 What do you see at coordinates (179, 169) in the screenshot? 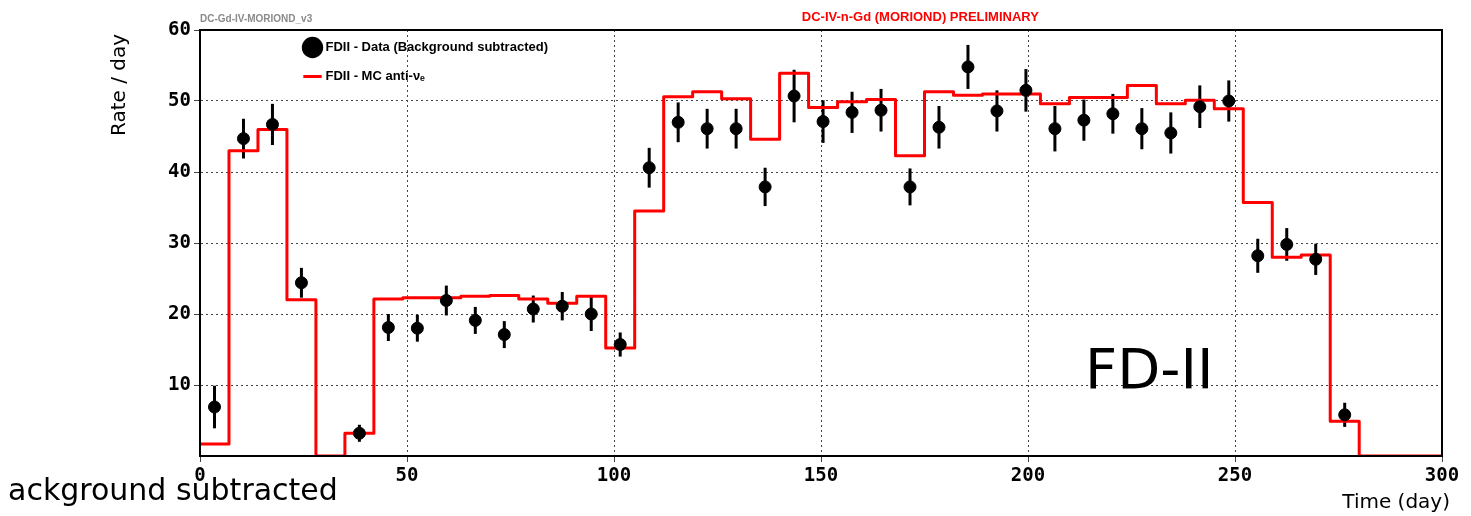
I see `y-tick-label: 40` at bounding box center [179, 169].